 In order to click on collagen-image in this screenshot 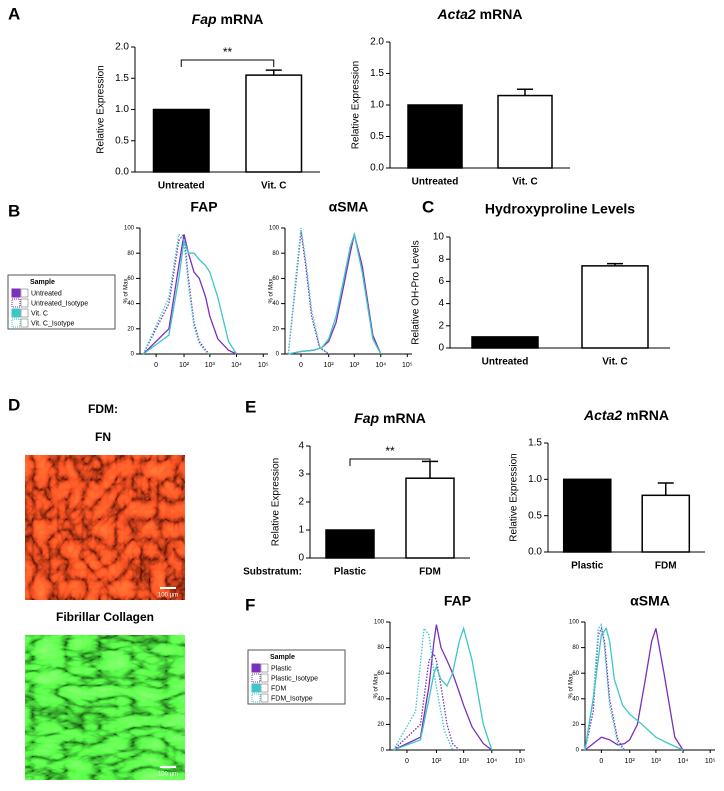, I will do `click(105, 707)`.